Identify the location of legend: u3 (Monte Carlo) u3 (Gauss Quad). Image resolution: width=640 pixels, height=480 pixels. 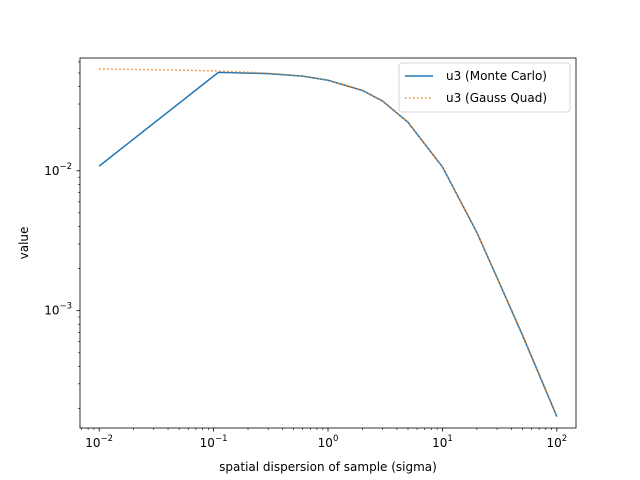
(484, 87).